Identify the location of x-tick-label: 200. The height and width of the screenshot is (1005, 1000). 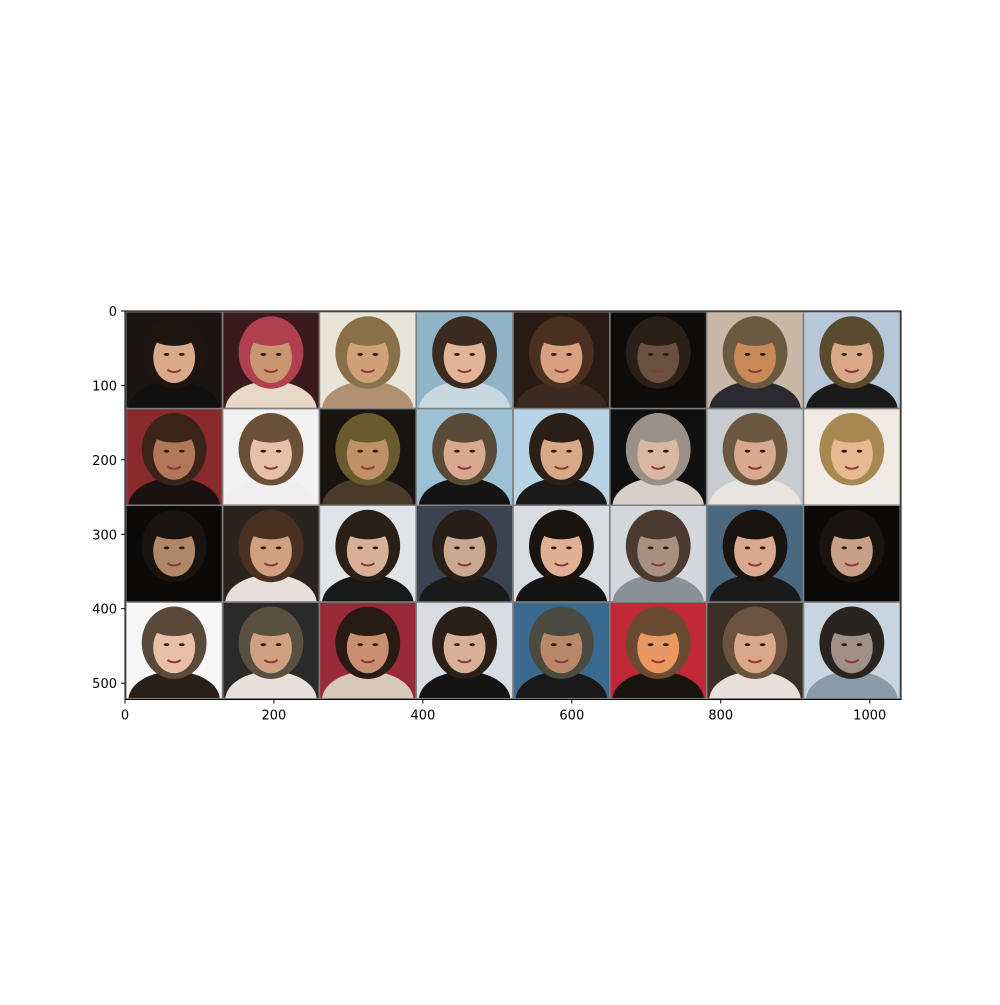
(274, 716).